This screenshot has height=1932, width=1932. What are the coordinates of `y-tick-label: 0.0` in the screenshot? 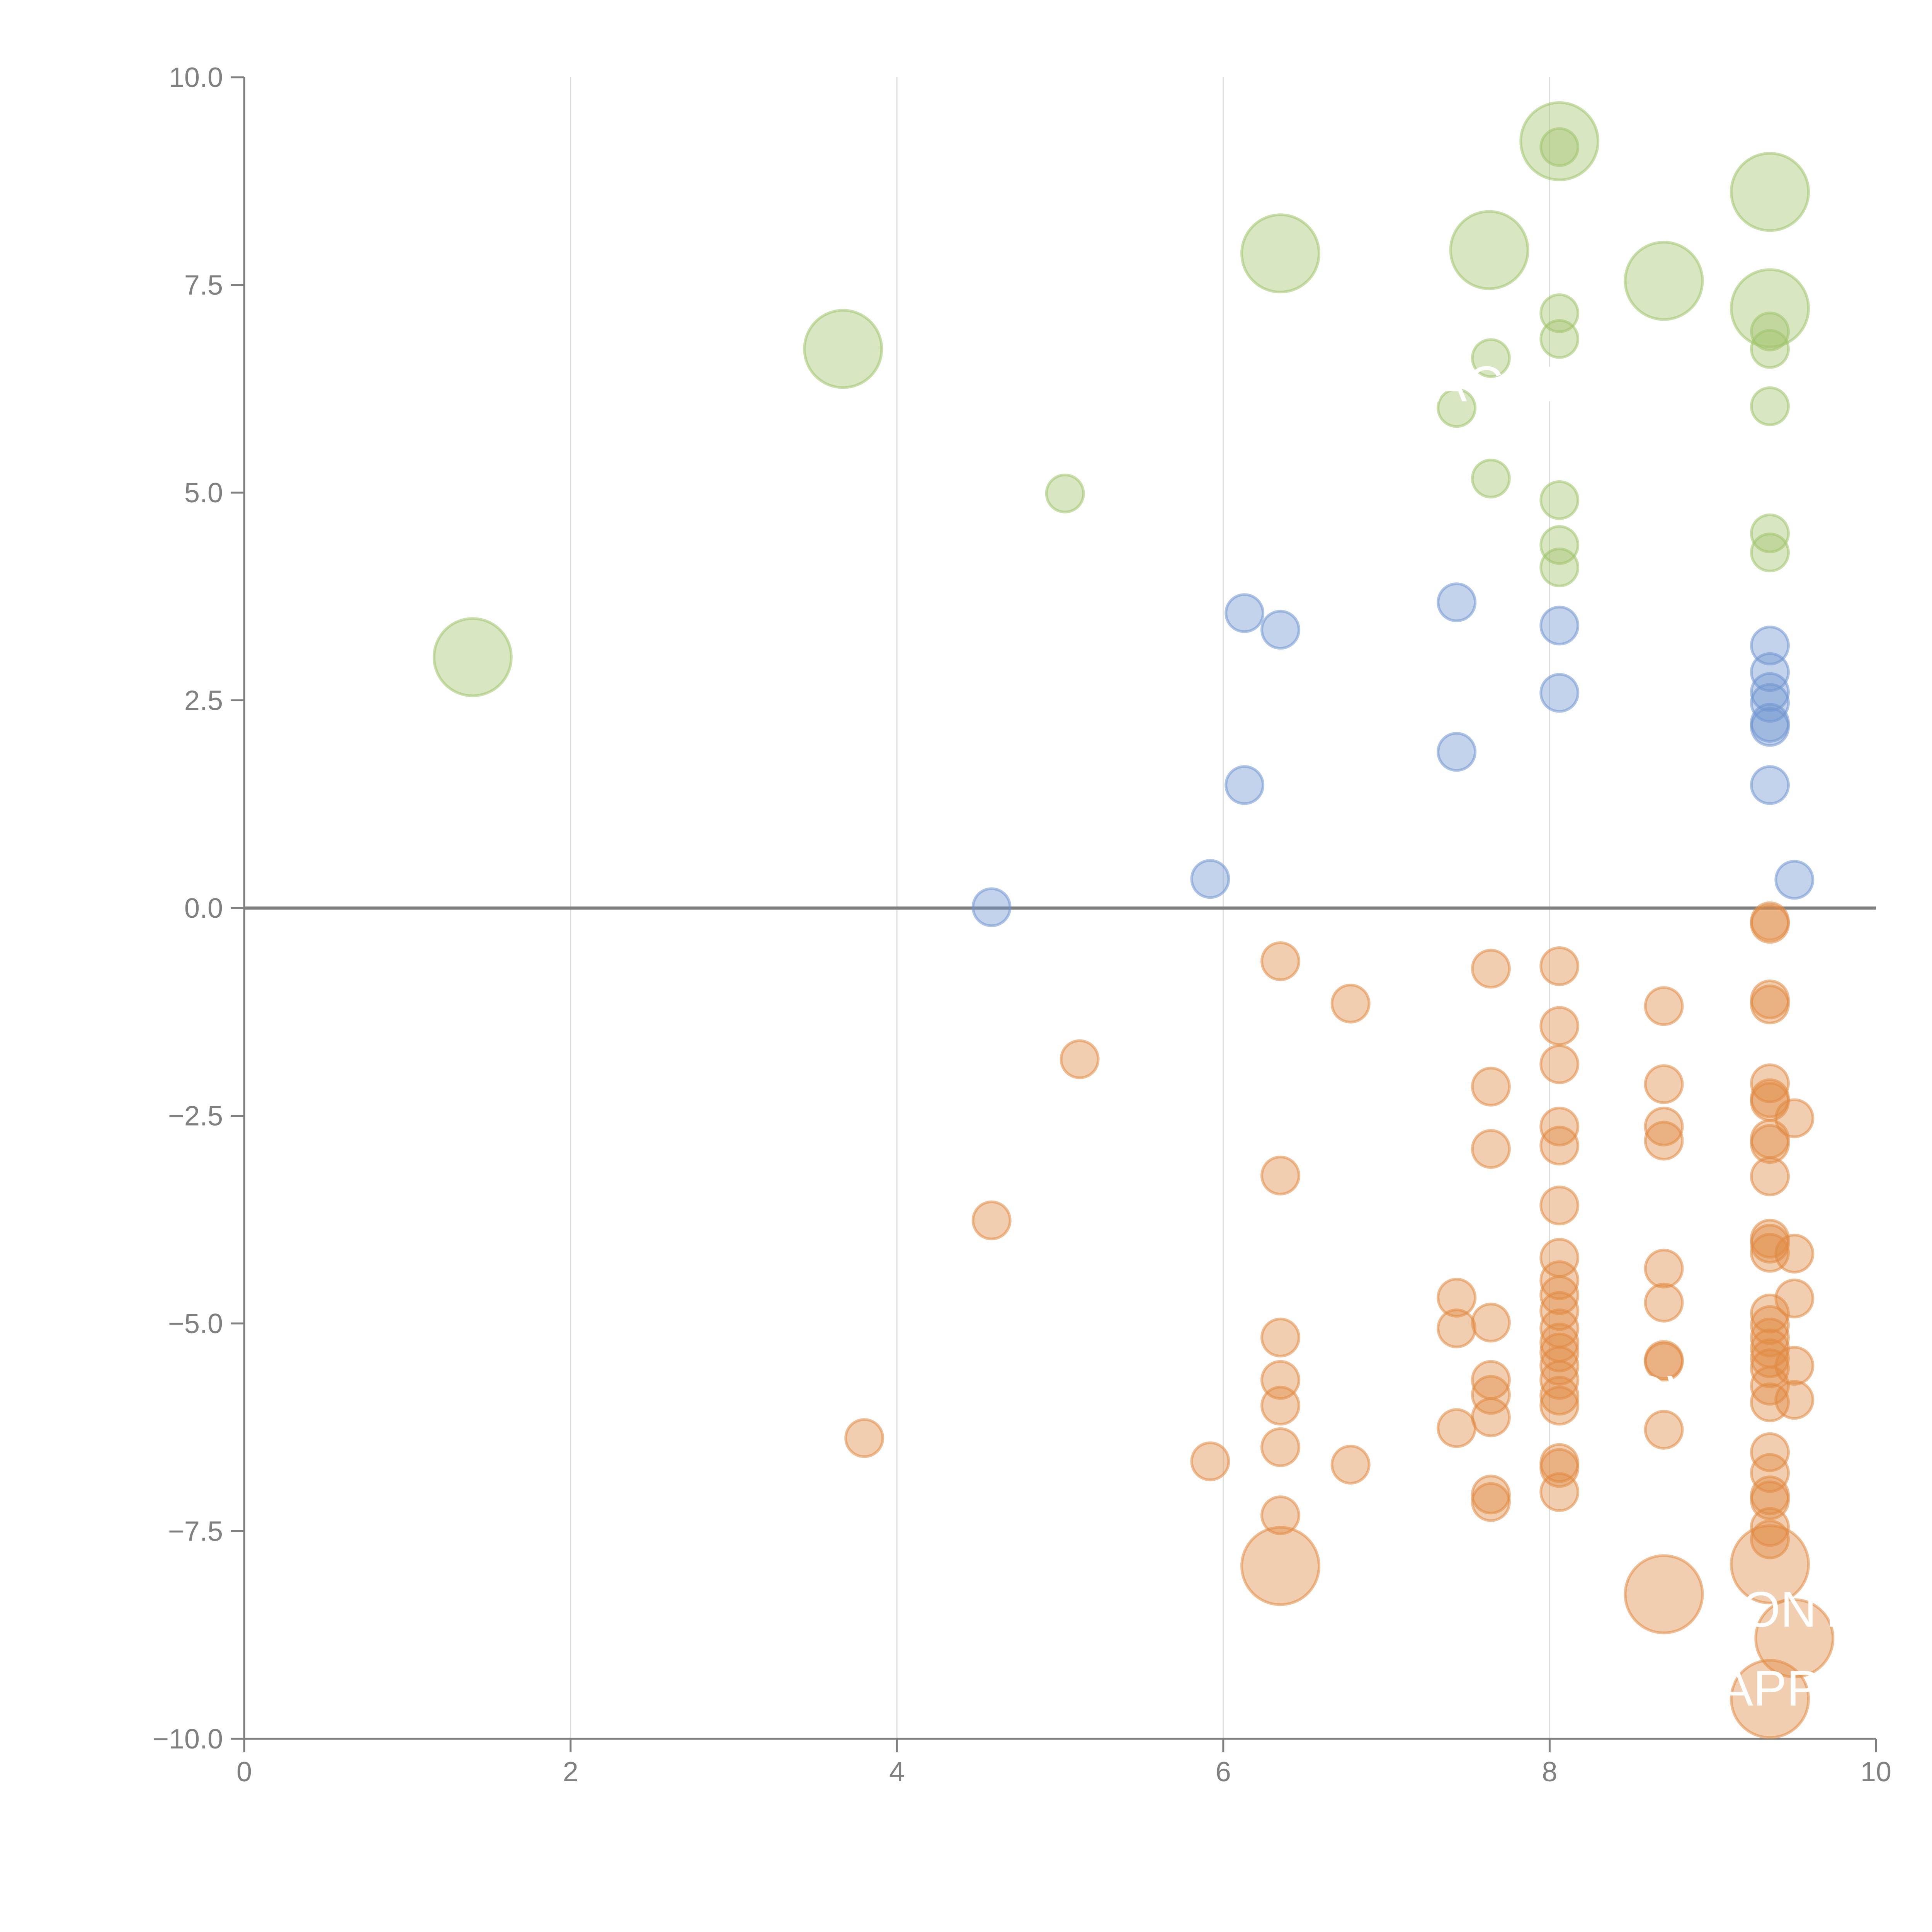 It's located at (204, 908).